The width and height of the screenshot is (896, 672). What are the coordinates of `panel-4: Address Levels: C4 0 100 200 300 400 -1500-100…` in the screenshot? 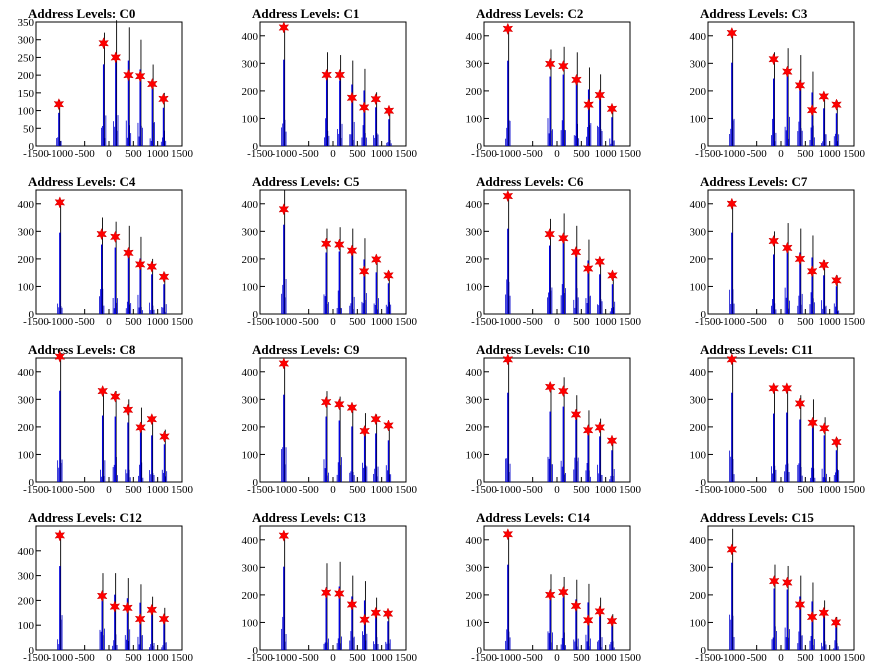 It's located at (106, 251).